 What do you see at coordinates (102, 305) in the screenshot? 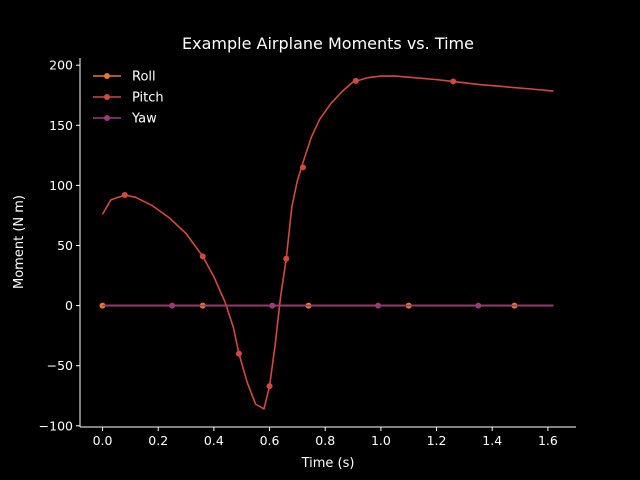
I see `data-point-roll` at bounding box center [102, 305].